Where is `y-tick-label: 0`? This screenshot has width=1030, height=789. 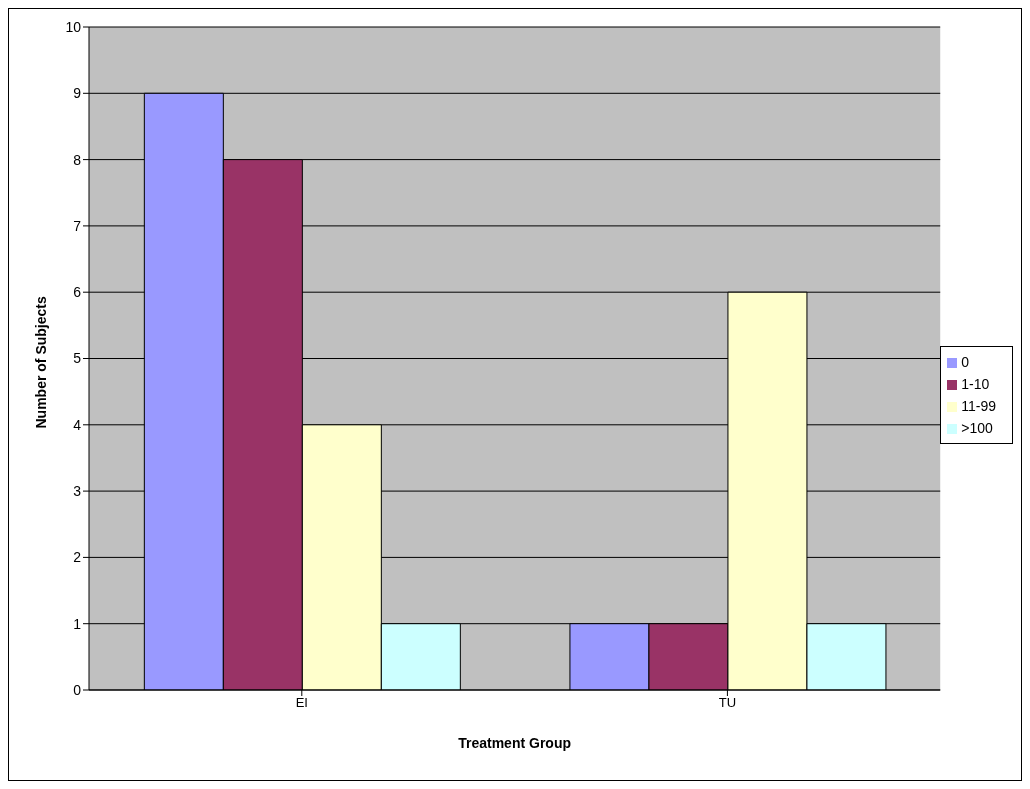
y-tick-label: 0 is located at coordinates (77, 689).